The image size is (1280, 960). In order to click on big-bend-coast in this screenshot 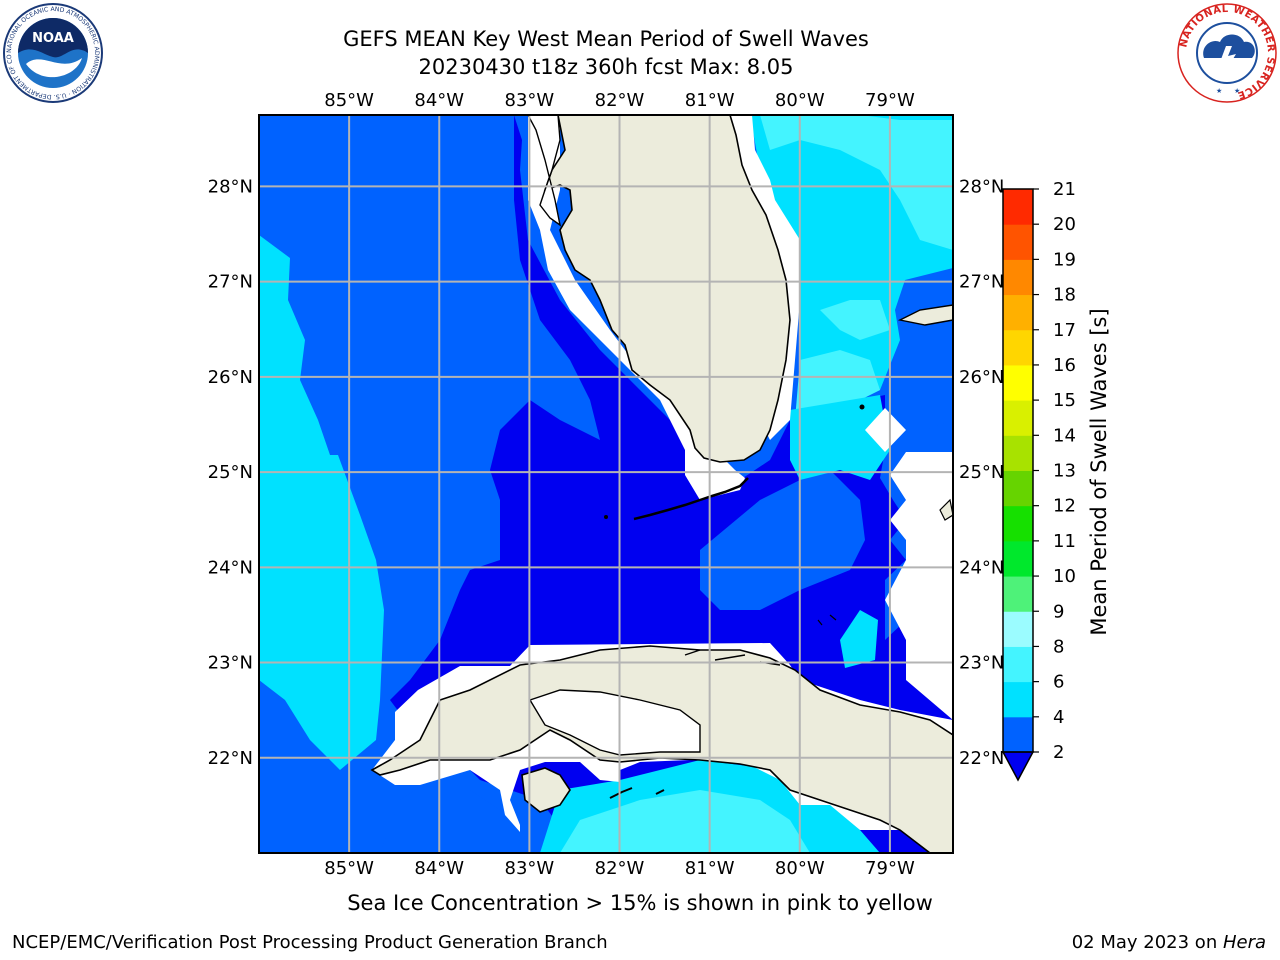, I will do `click(544, 171)`.